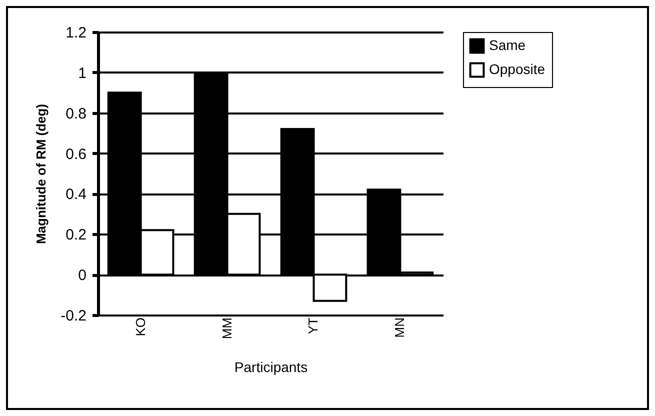  I want to click on legend-label: Opposite, so click(517, 69).